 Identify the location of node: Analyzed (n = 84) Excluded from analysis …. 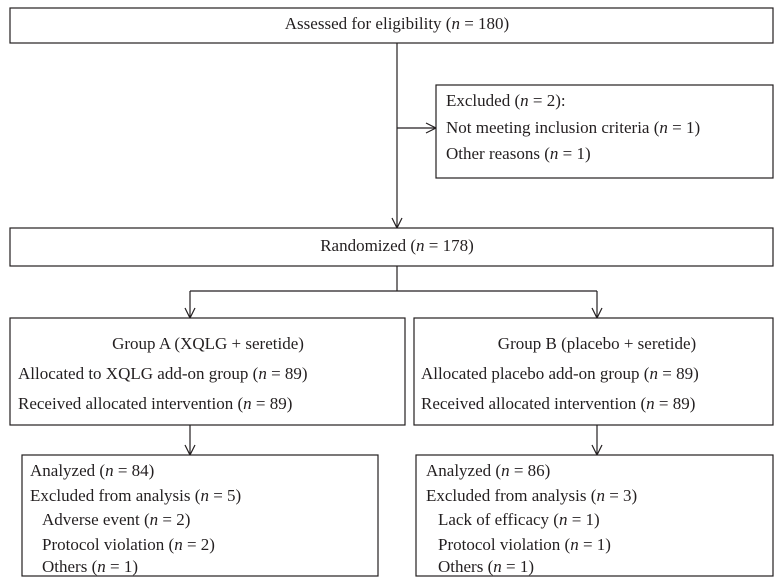
(200, 515).